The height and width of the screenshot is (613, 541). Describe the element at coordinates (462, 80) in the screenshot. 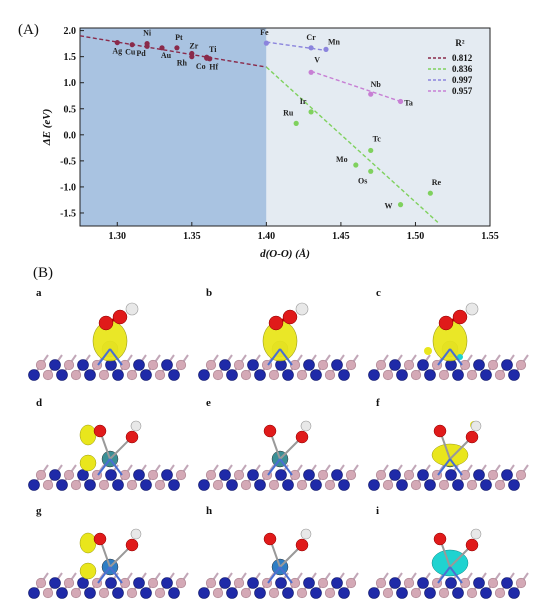

I see `legend-entry: 0.997` at that location.